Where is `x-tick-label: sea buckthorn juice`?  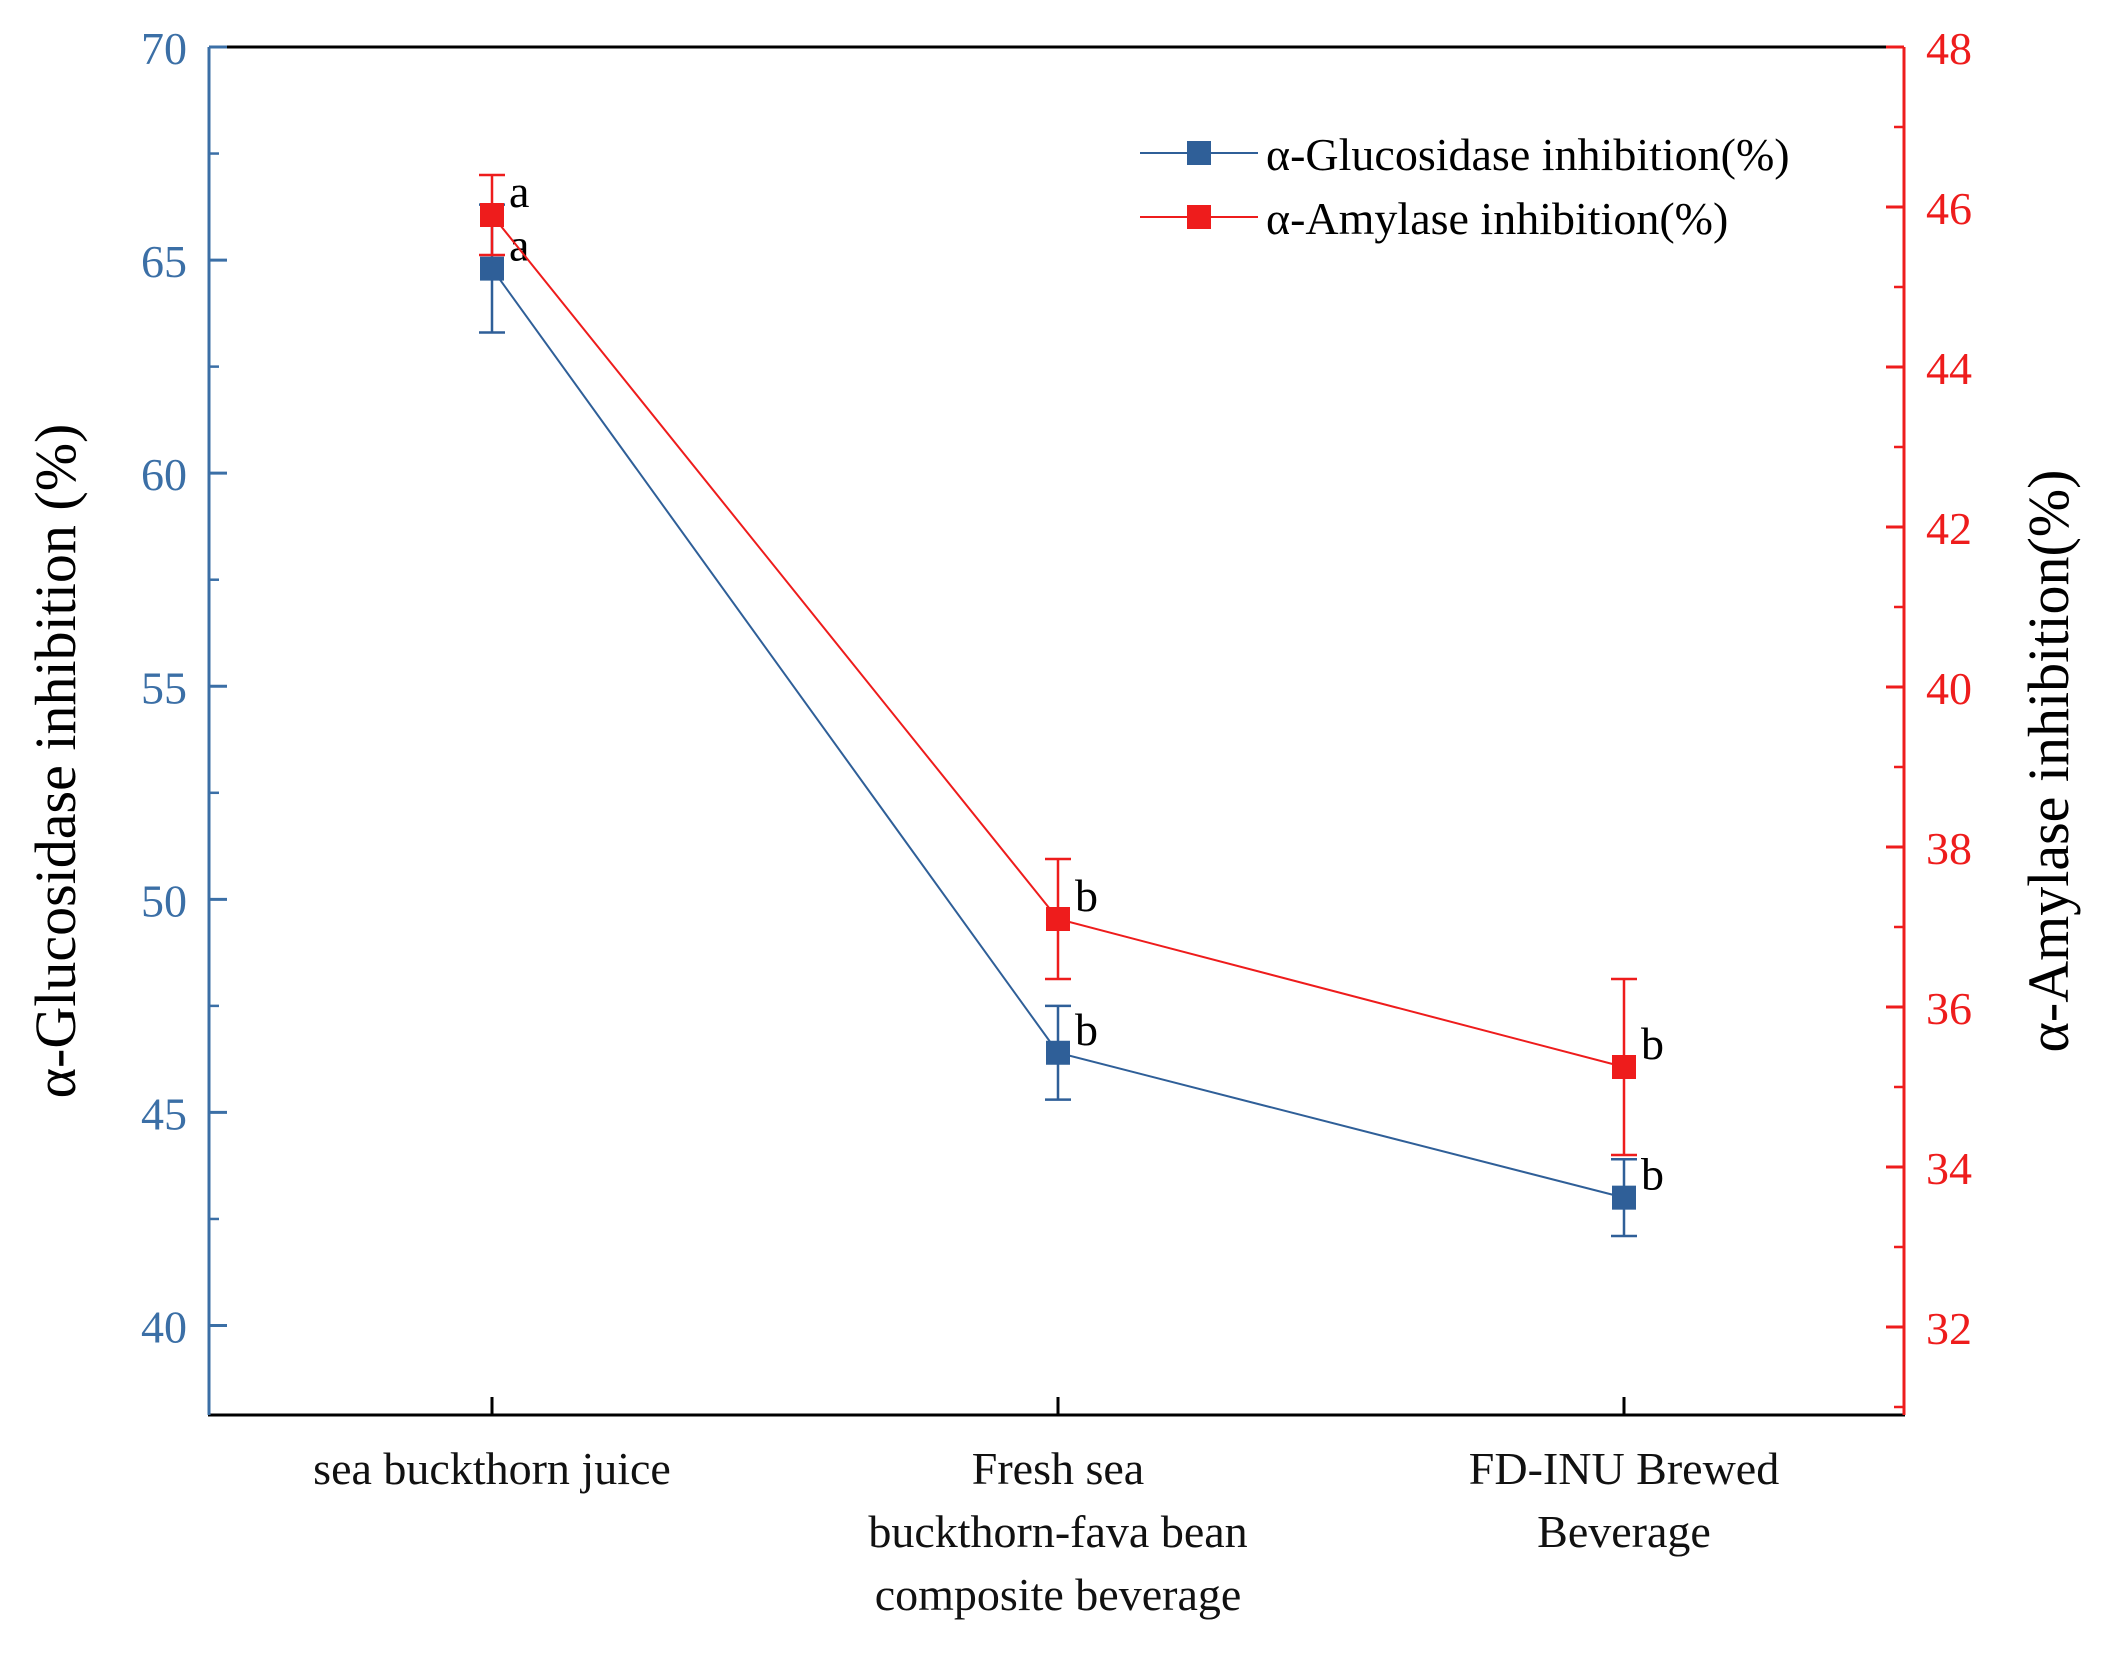
x-tick-label: sea buckthorn juice is located at coordinates (492, 1468).